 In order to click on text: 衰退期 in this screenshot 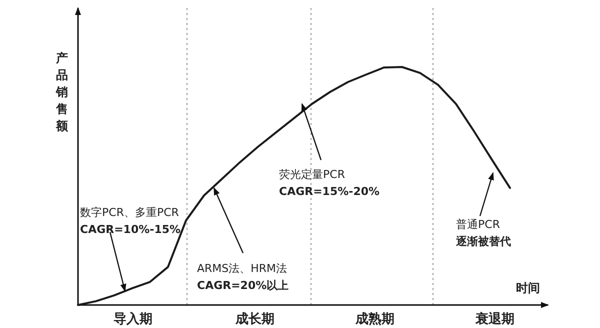, I will do `click(494, 319)`.